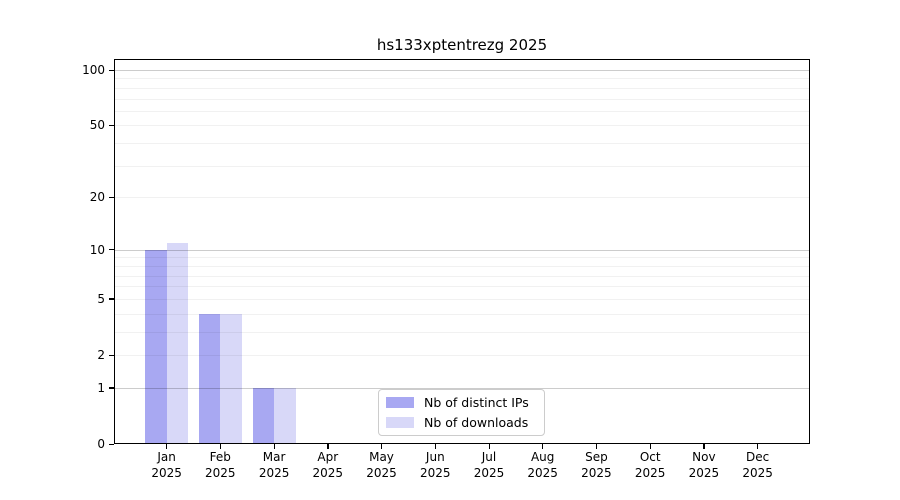  I want to click on x-tick-label: May 2025, so click(381, 465).